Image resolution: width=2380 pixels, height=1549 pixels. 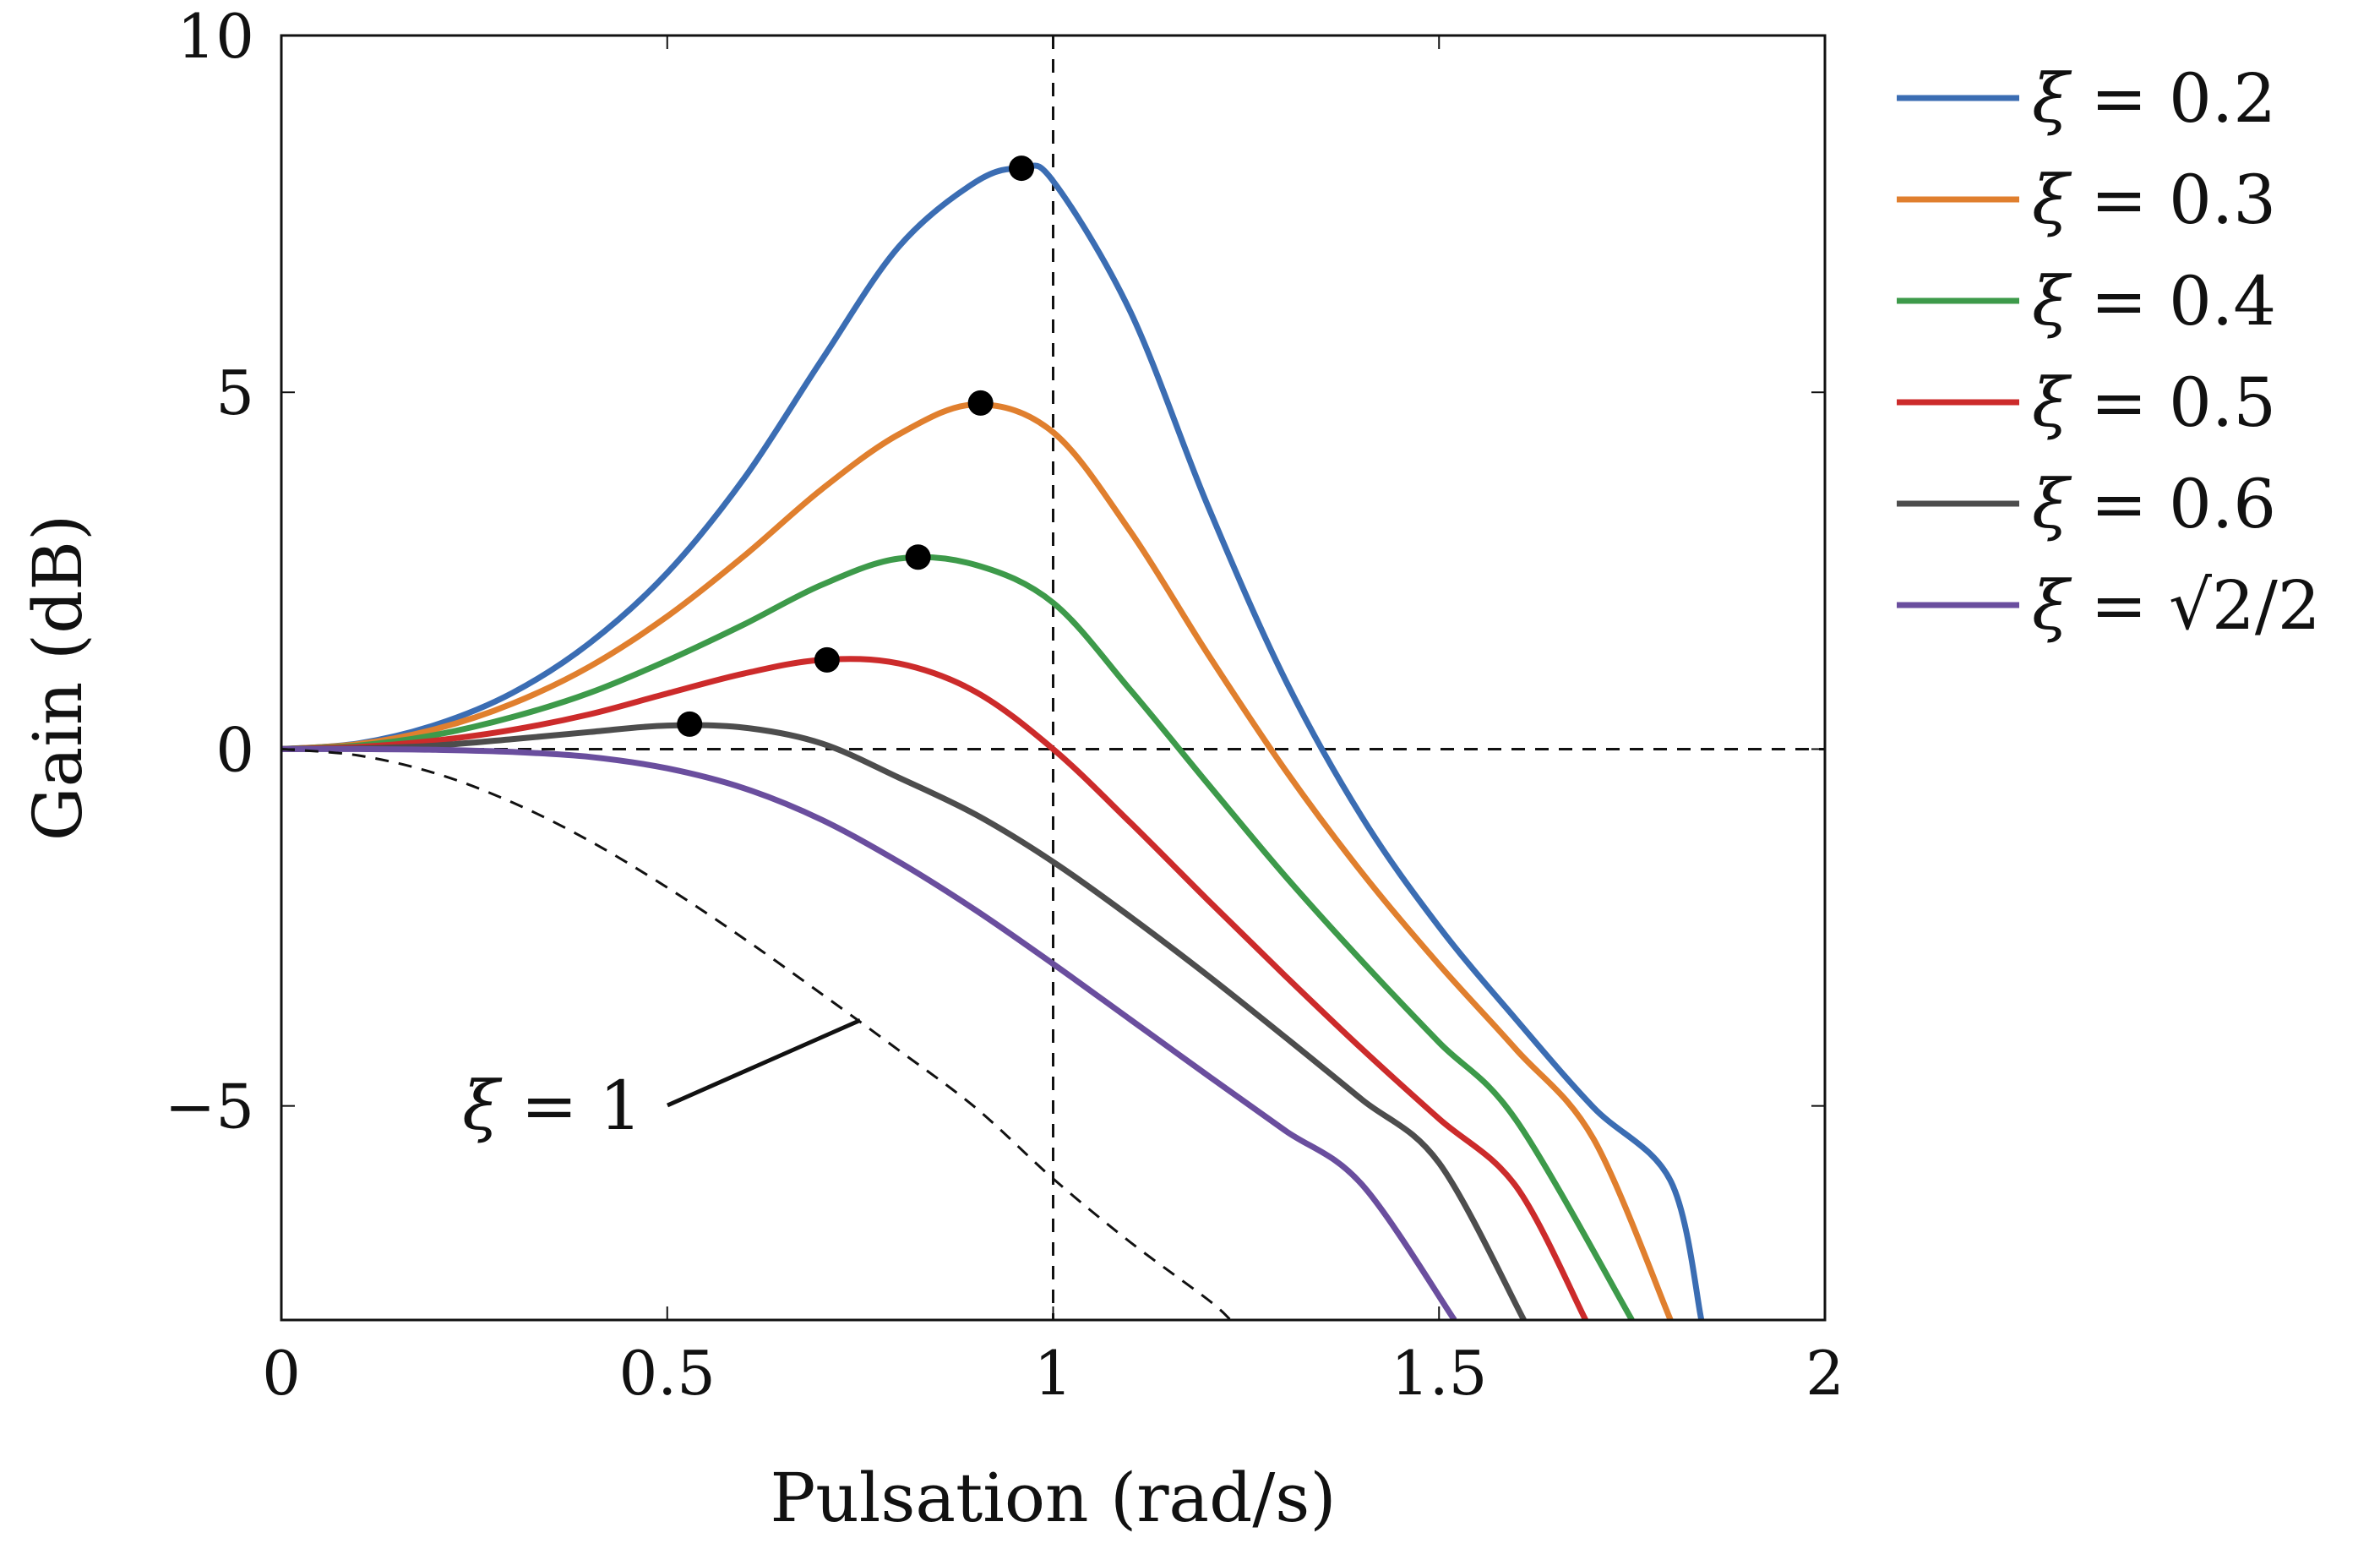 What do you see at coordinates (662, 1081) in the screenshot?
I see `annotation-xi-1: ξ = 1` at bounding box center [662, 1081].